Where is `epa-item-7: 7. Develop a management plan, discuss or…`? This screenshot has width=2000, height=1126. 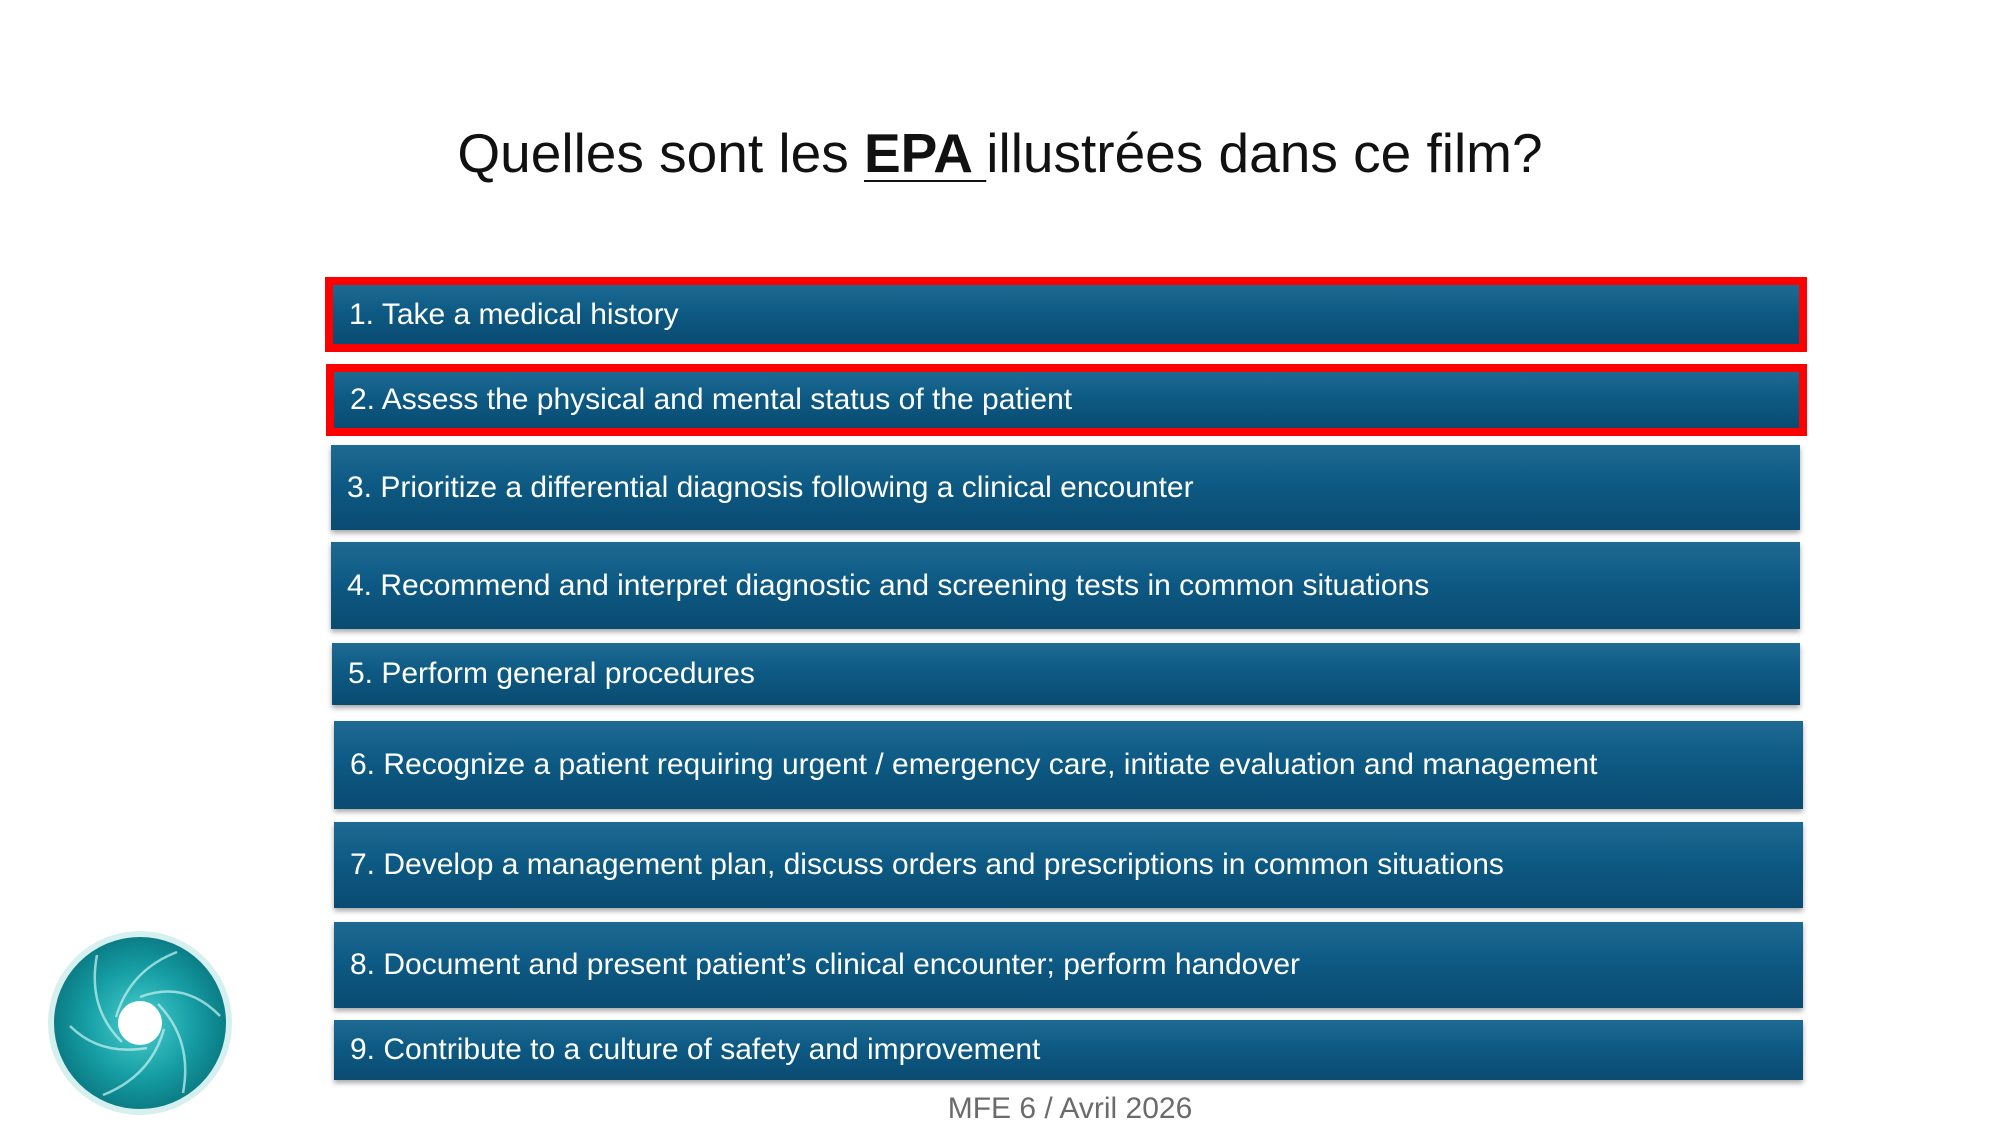 epa-item-7: 7. Develop a management plan, discuss or… is located at coordinates (1068, 865).